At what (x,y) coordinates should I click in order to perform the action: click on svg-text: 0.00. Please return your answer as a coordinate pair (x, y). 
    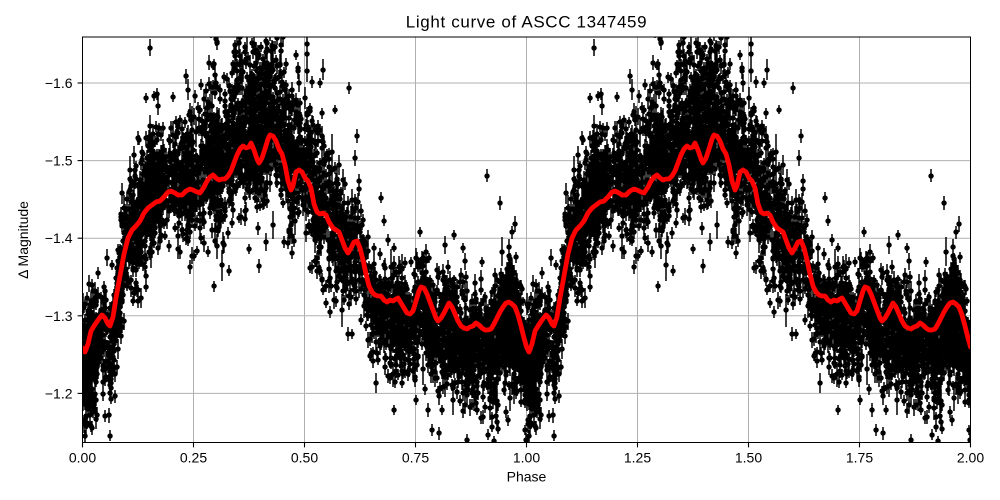
    Looking at the image, I should click on (82, 458).